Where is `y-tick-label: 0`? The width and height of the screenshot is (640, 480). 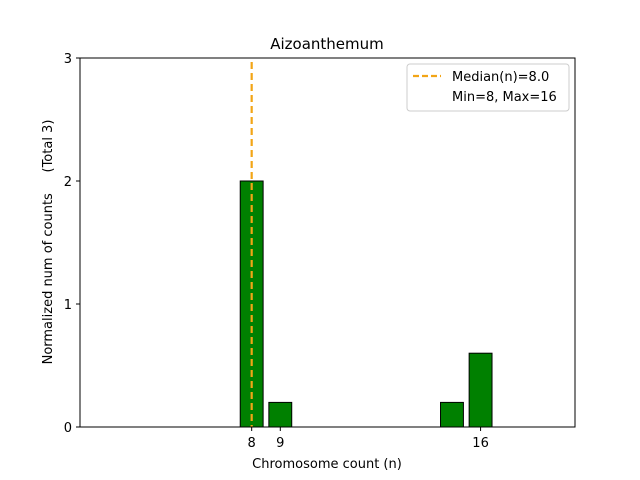
y-tick-label: 0 is located at coordinates (68, 428).